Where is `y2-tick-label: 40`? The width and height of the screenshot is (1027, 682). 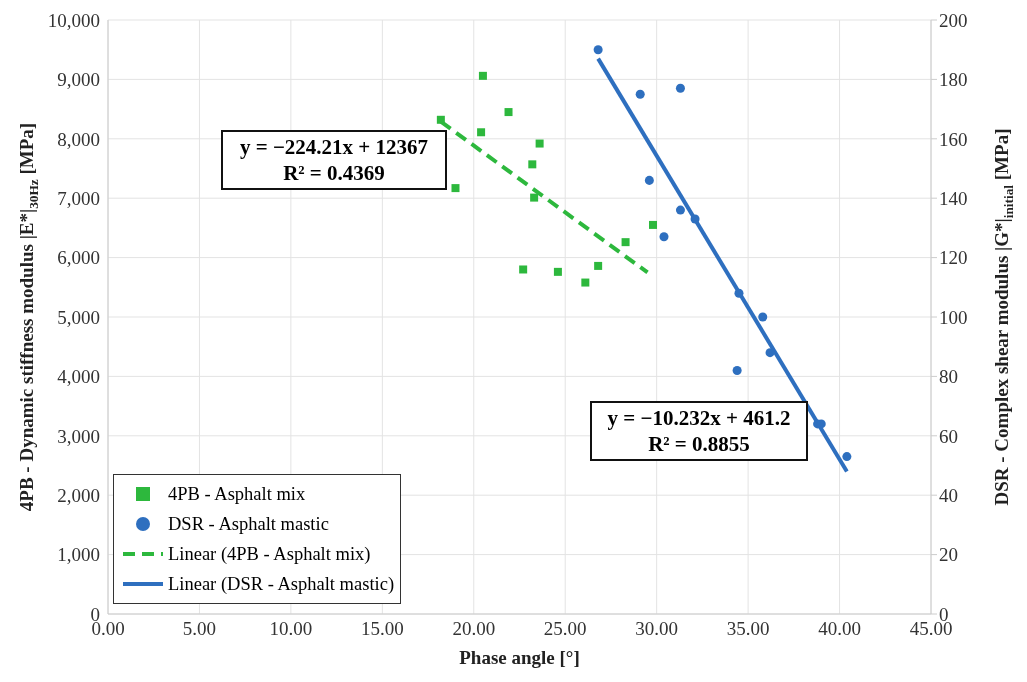 y2-tick-label: 40 is located at coordinates (948, 495).